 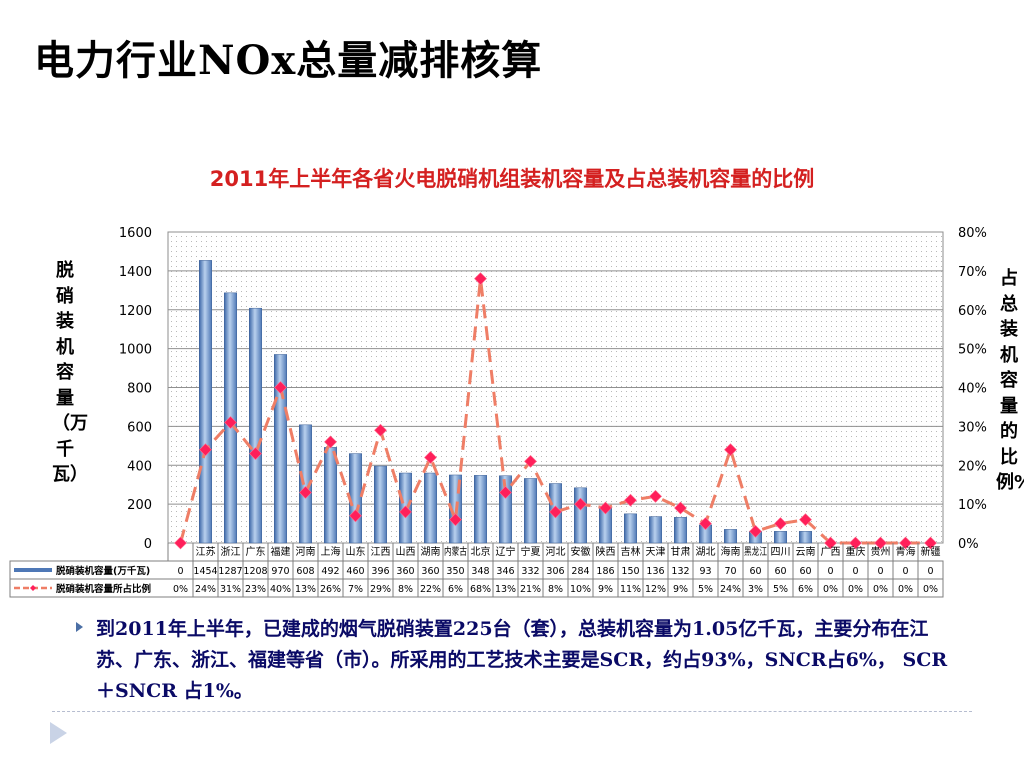 I want to click on category-label: 云南, so click(x=806, y=551).